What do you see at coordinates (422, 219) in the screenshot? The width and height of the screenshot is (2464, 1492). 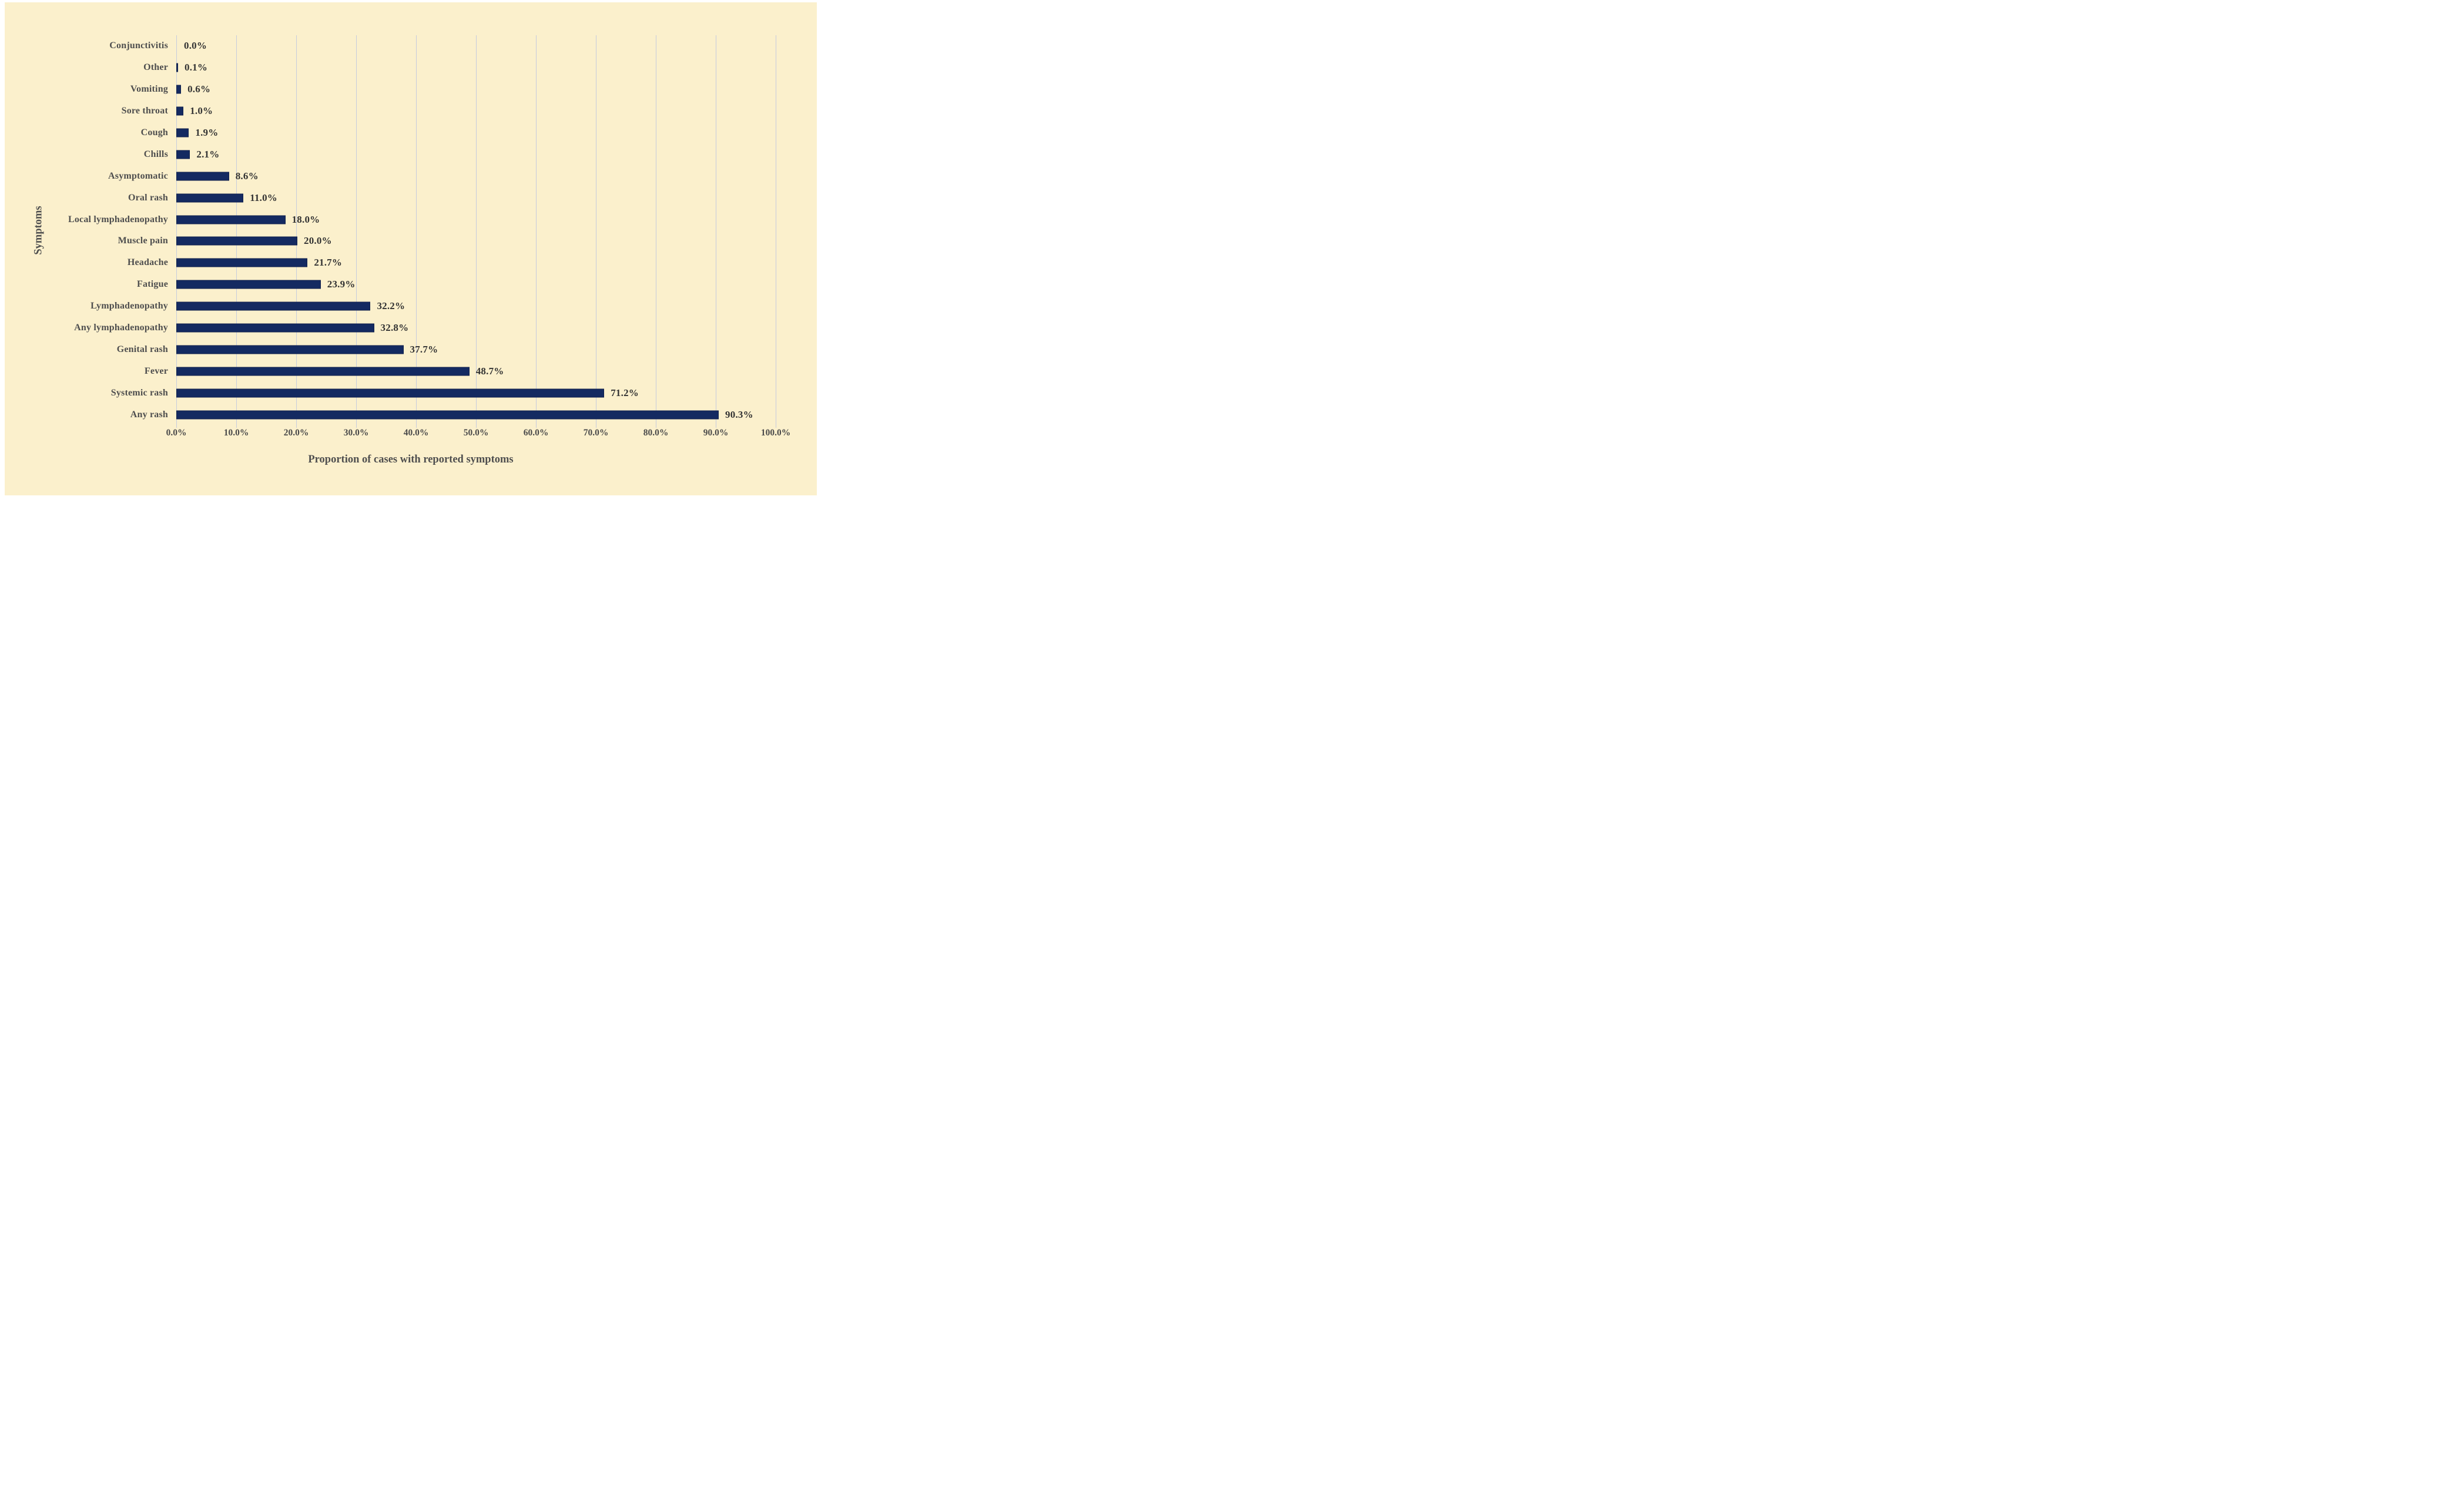 I see `bar-row: Local lymphadenopathy 18.0%` at bounding box center [422, 219].